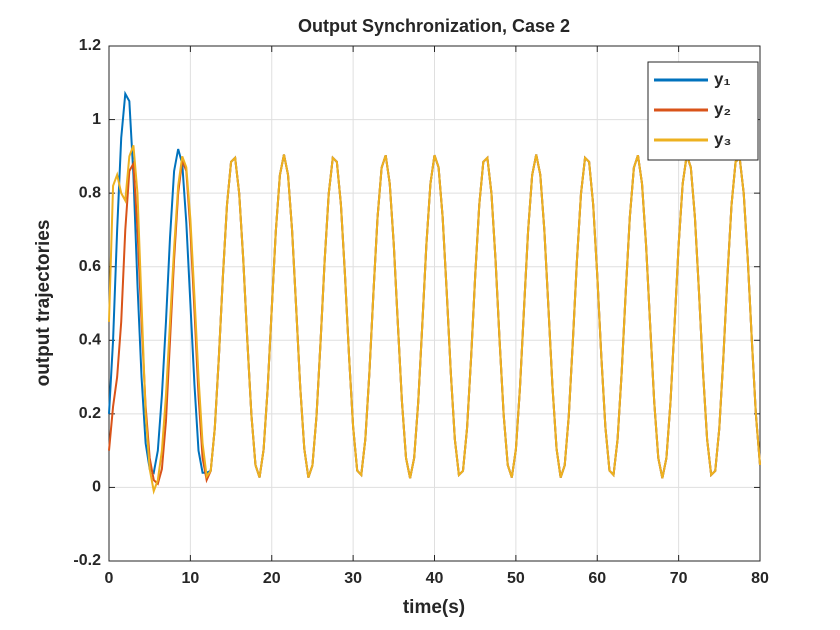 The image size is (840, 630). I want to click on y-tick-label: 1, so click(96, 119).